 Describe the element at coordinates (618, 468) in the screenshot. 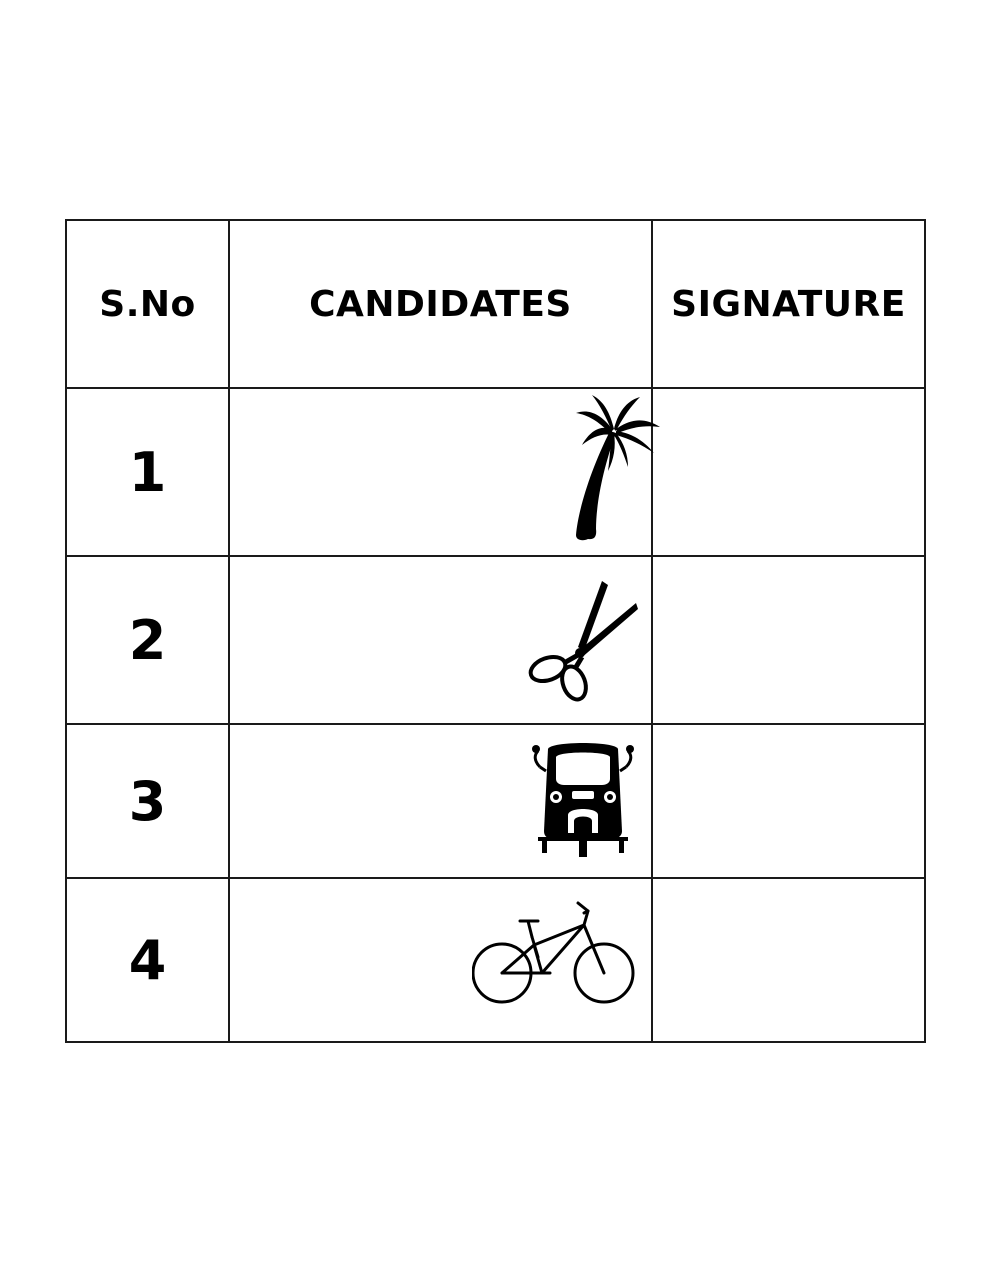

I see `coconut-tree-icon` at that location.